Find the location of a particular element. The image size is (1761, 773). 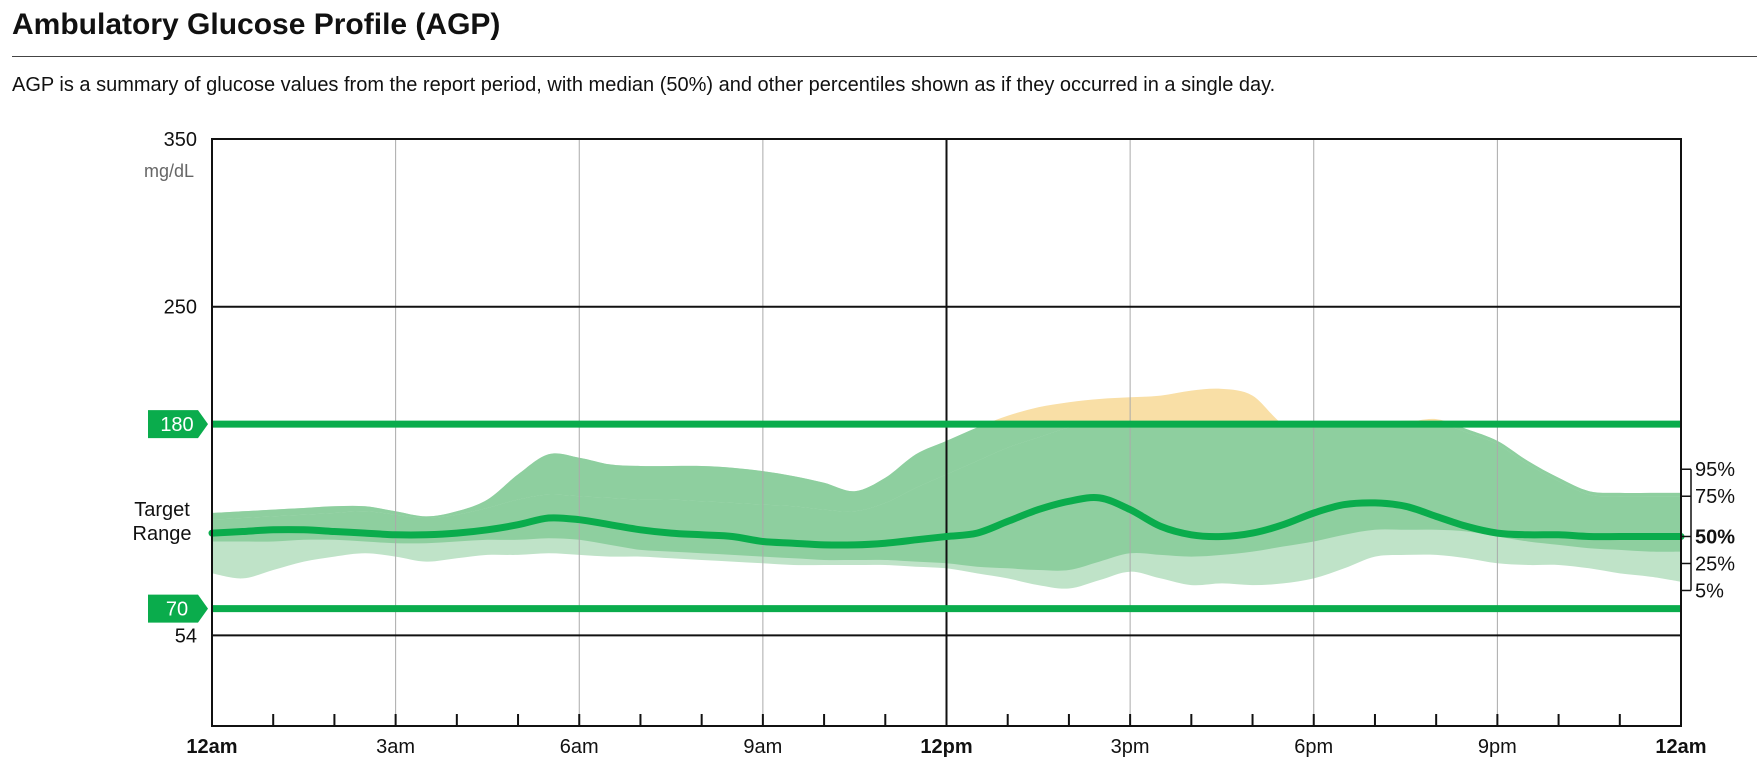

target-low-badge-tag is located at coordinates (178, 608).